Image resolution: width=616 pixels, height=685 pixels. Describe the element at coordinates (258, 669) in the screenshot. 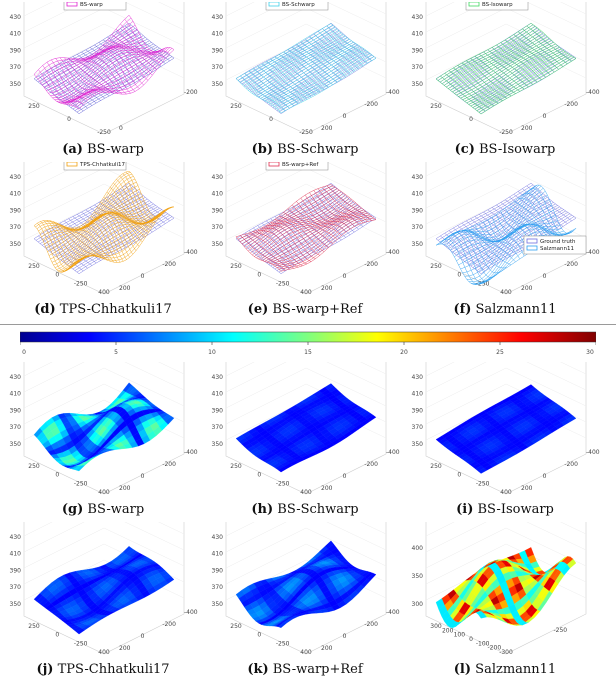

I see `subfigure-tag: (k)` at that location.